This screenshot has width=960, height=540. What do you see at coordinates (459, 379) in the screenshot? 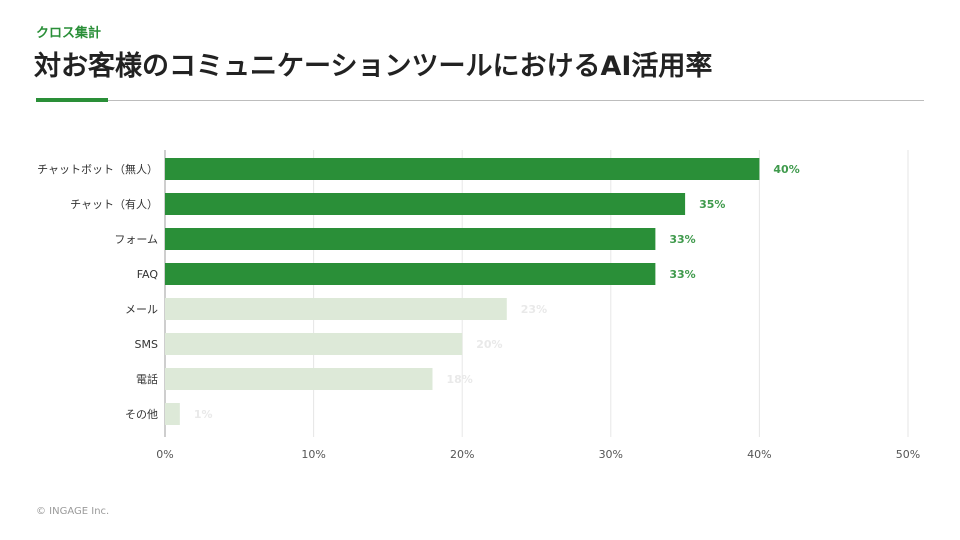
I see `data-label: 18%` at bounding box center [459, 379].